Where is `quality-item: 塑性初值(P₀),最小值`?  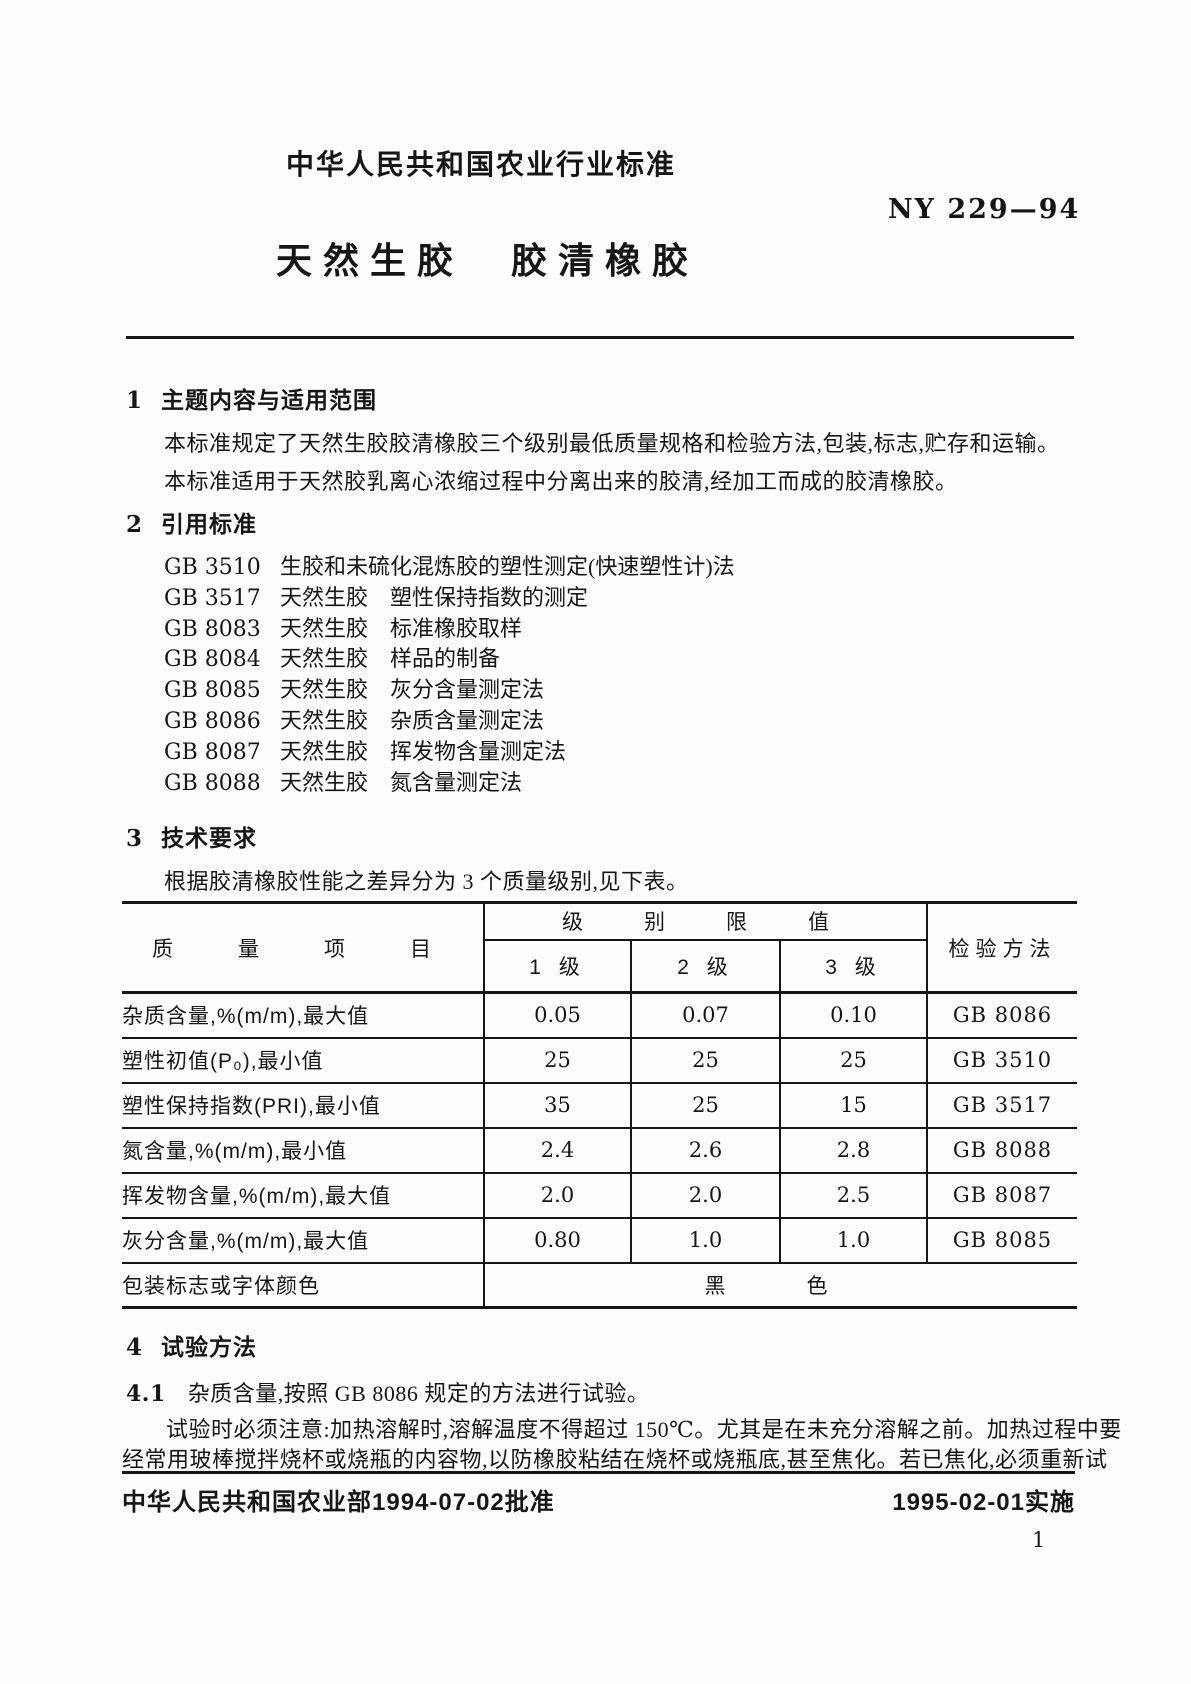 quality-item: 塑性初值(P₀),最小值 is located at coordinates (303, 1059).